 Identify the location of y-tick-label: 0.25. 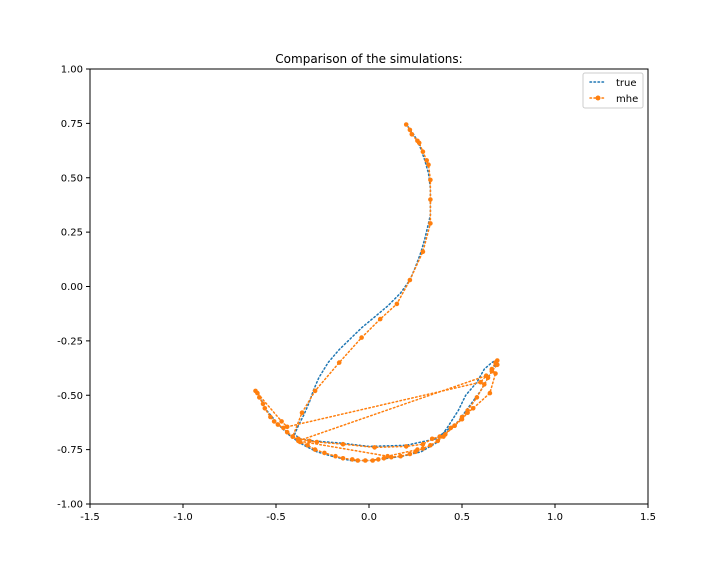
(72, 233).